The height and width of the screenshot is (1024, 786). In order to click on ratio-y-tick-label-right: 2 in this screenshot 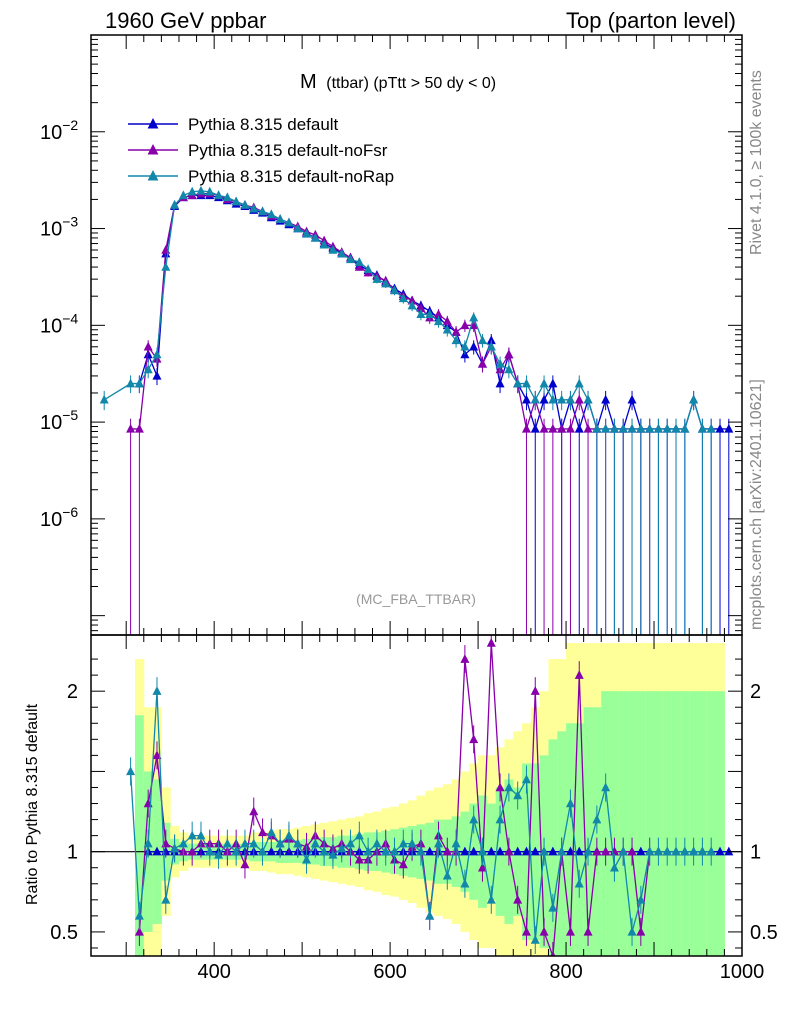, I will do `click(755, 692)`.